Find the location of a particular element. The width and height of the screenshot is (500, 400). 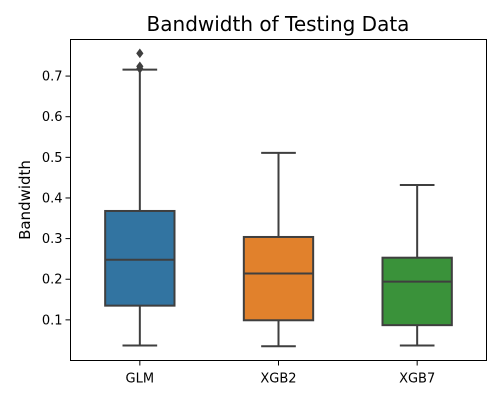

y-tick-label: 0.1 is located at coordinates (52, 320).